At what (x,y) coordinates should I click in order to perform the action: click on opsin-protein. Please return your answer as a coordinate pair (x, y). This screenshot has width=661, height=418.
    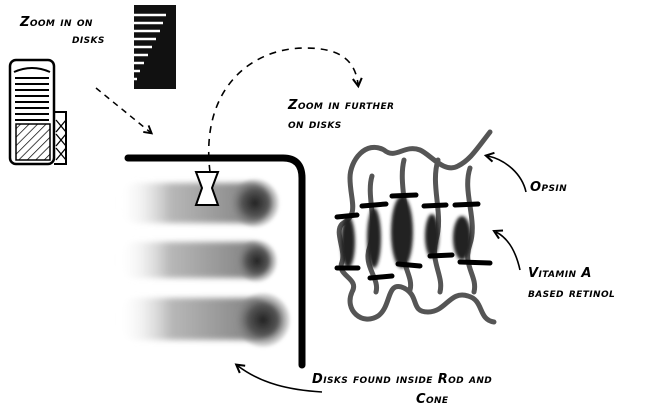
    Looking at the image, I should click on (416, 227).